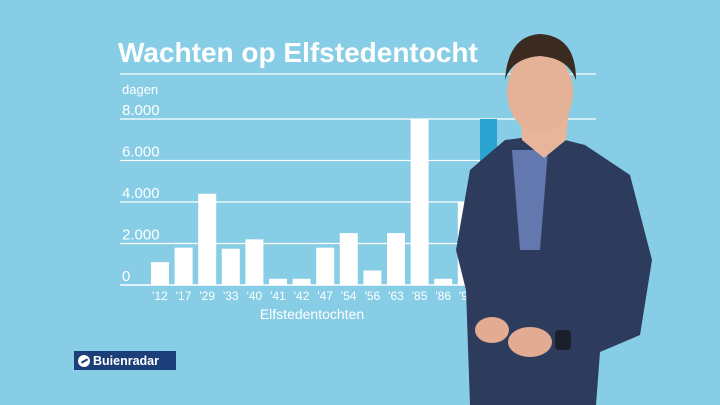 This screenshot has width=720, height=405. Describe the element at coordinates (141, 110) in the screenshot. I see `y-tick-label: 8.000` at that location.